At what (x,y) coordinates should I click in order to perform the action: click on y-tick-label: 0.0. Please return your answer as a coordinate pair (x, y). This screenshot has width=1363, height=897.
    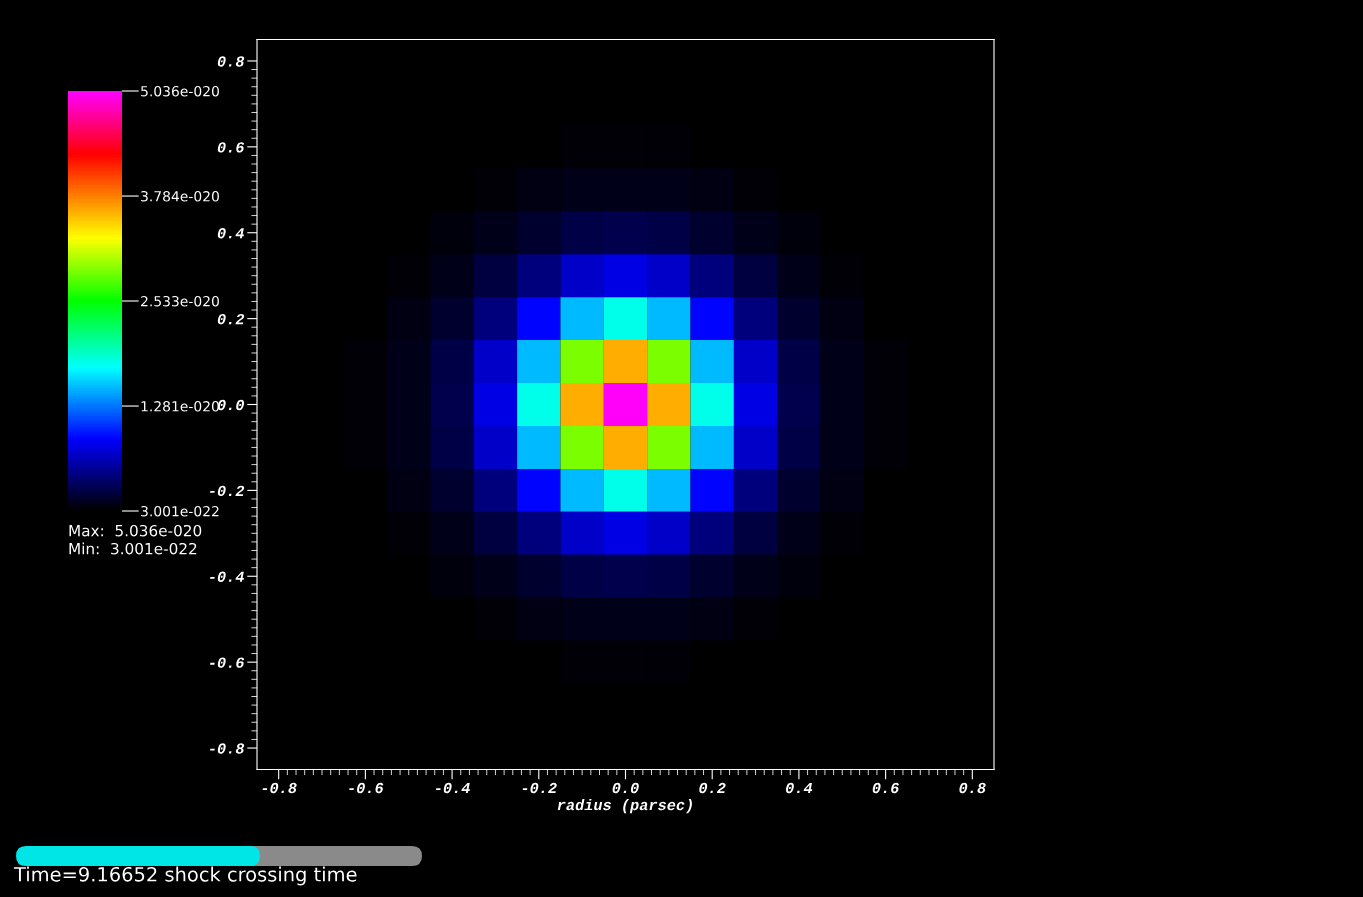
    Looking at the image, I should click on (231, 405).